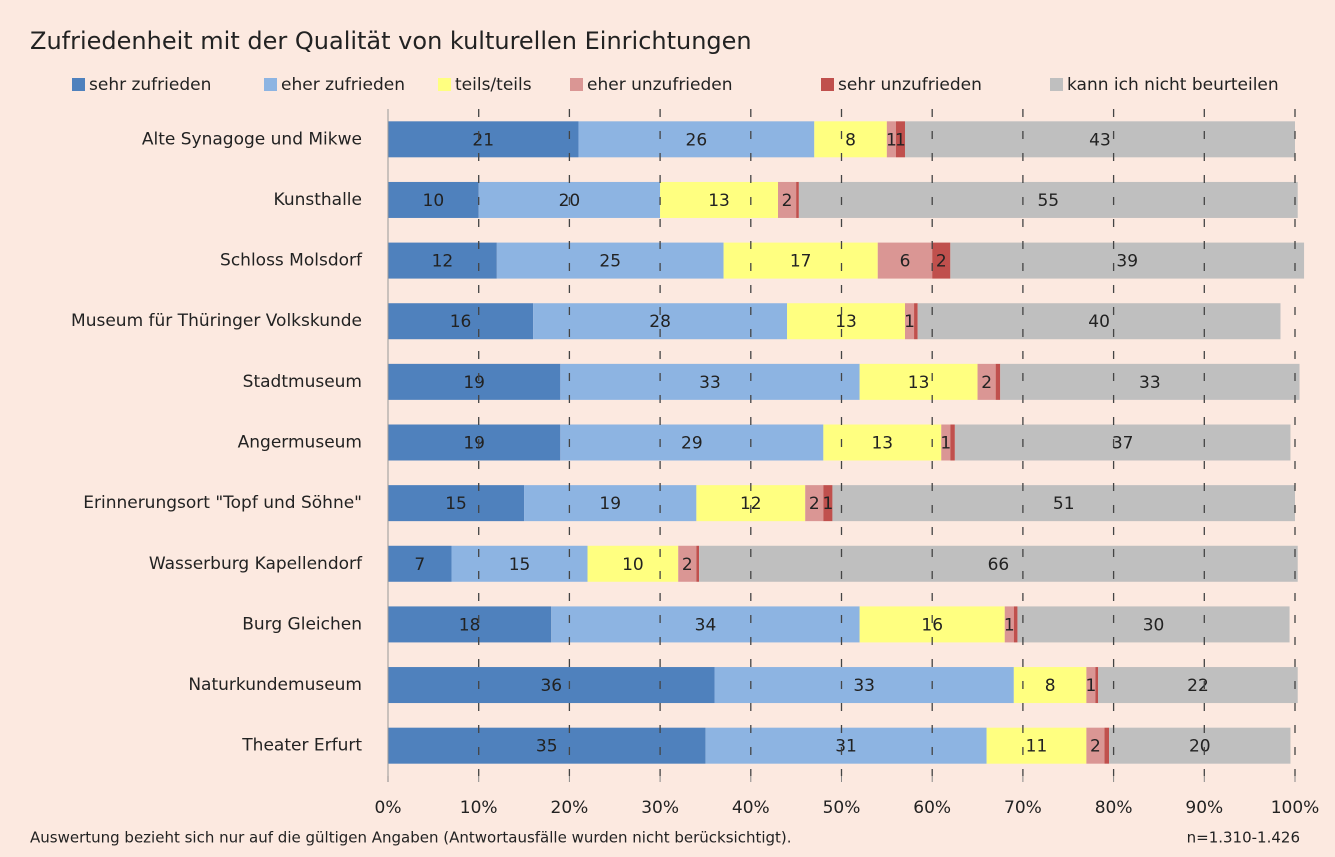 The image size is (1335, 857). I want to click on legend-label: eher zufrieden, so click(343, 85).